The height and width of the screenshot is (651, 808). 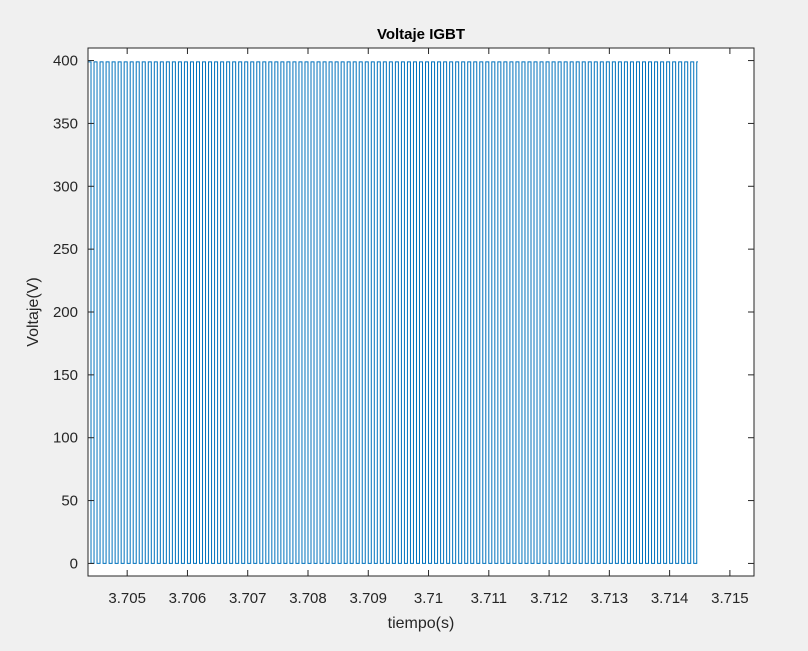 I want to click on y-tick-label: 100, so click(x=65, y=438).